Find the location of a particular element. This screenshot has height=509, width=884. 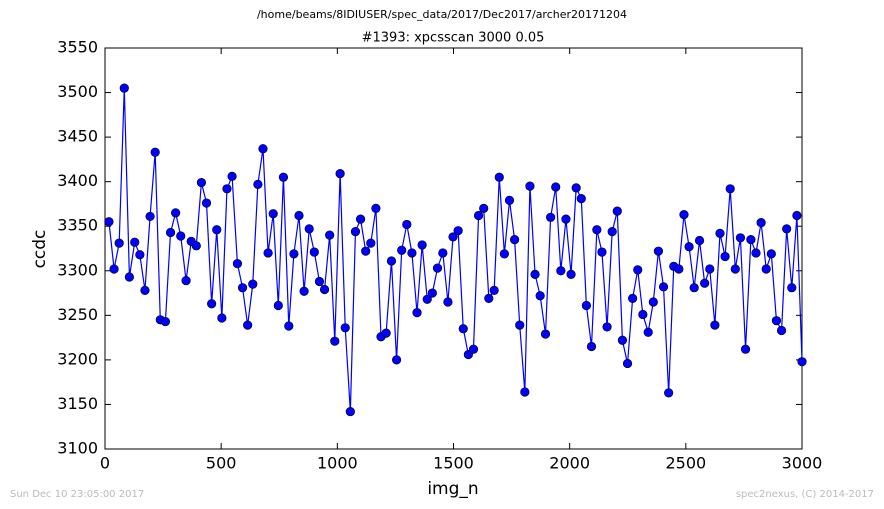

y-tick-label: 3300 is located at coordinates (77, 269).